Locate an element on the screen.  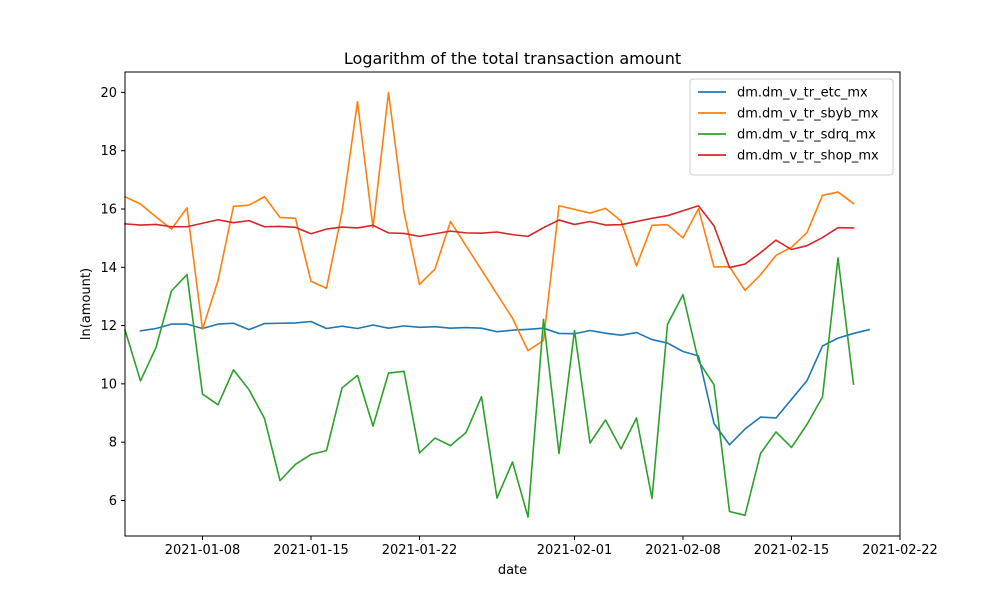
y-tick-label: 14 is located at coordinates (108, 268).